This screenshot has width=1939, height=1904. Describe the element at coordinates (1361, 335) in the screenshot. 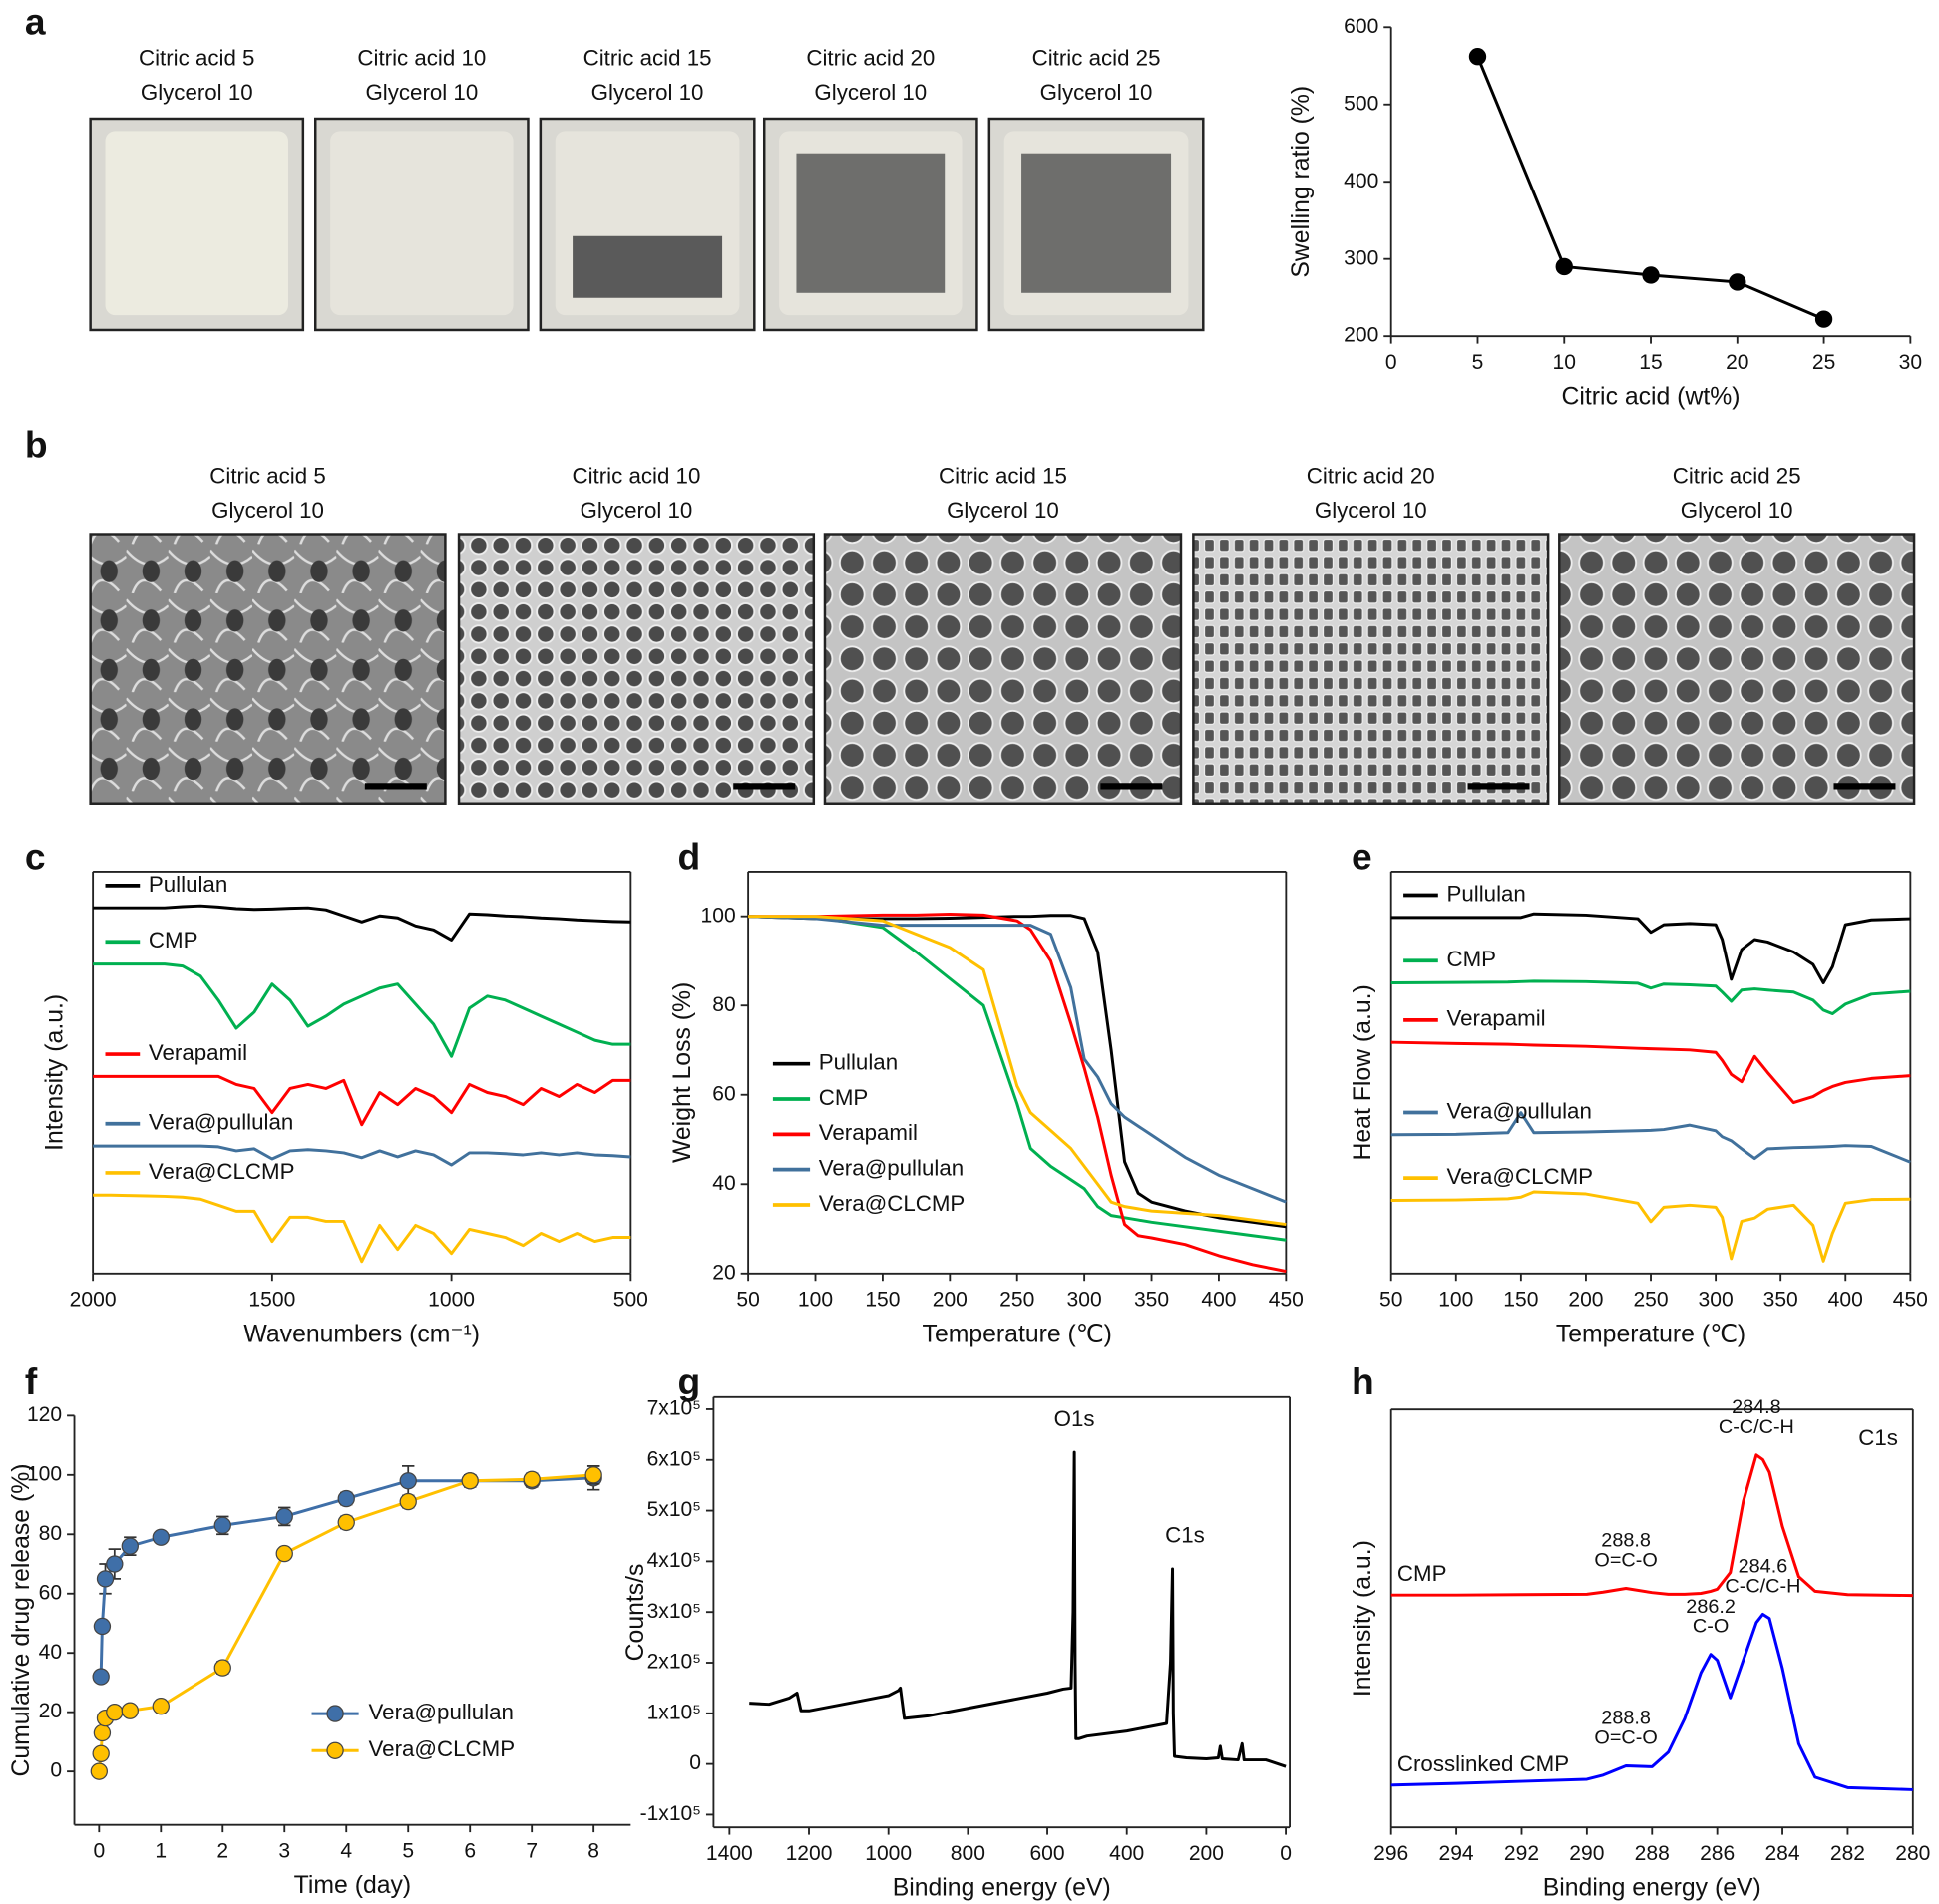

I see `y-tick-label: 200` at that location.